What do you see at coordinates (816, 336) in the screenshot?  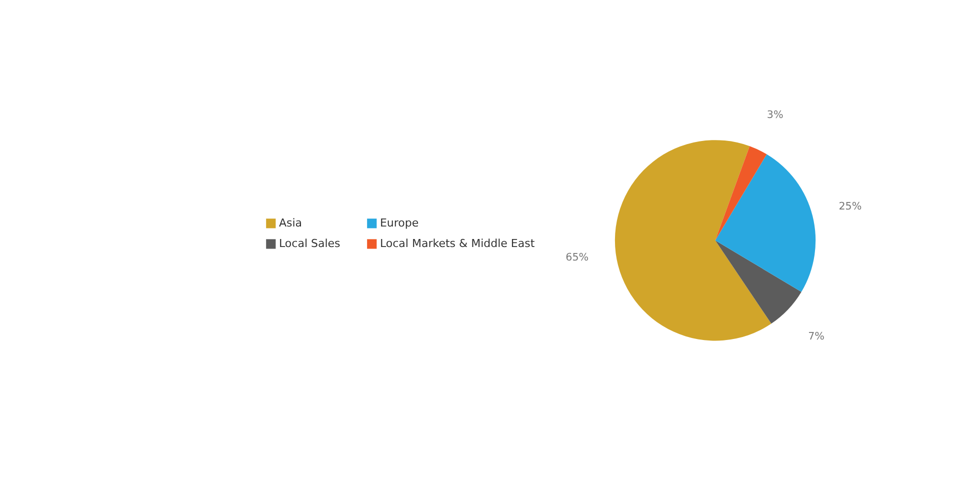 I see `data-label: 7%` at bounding box center [816, 336].